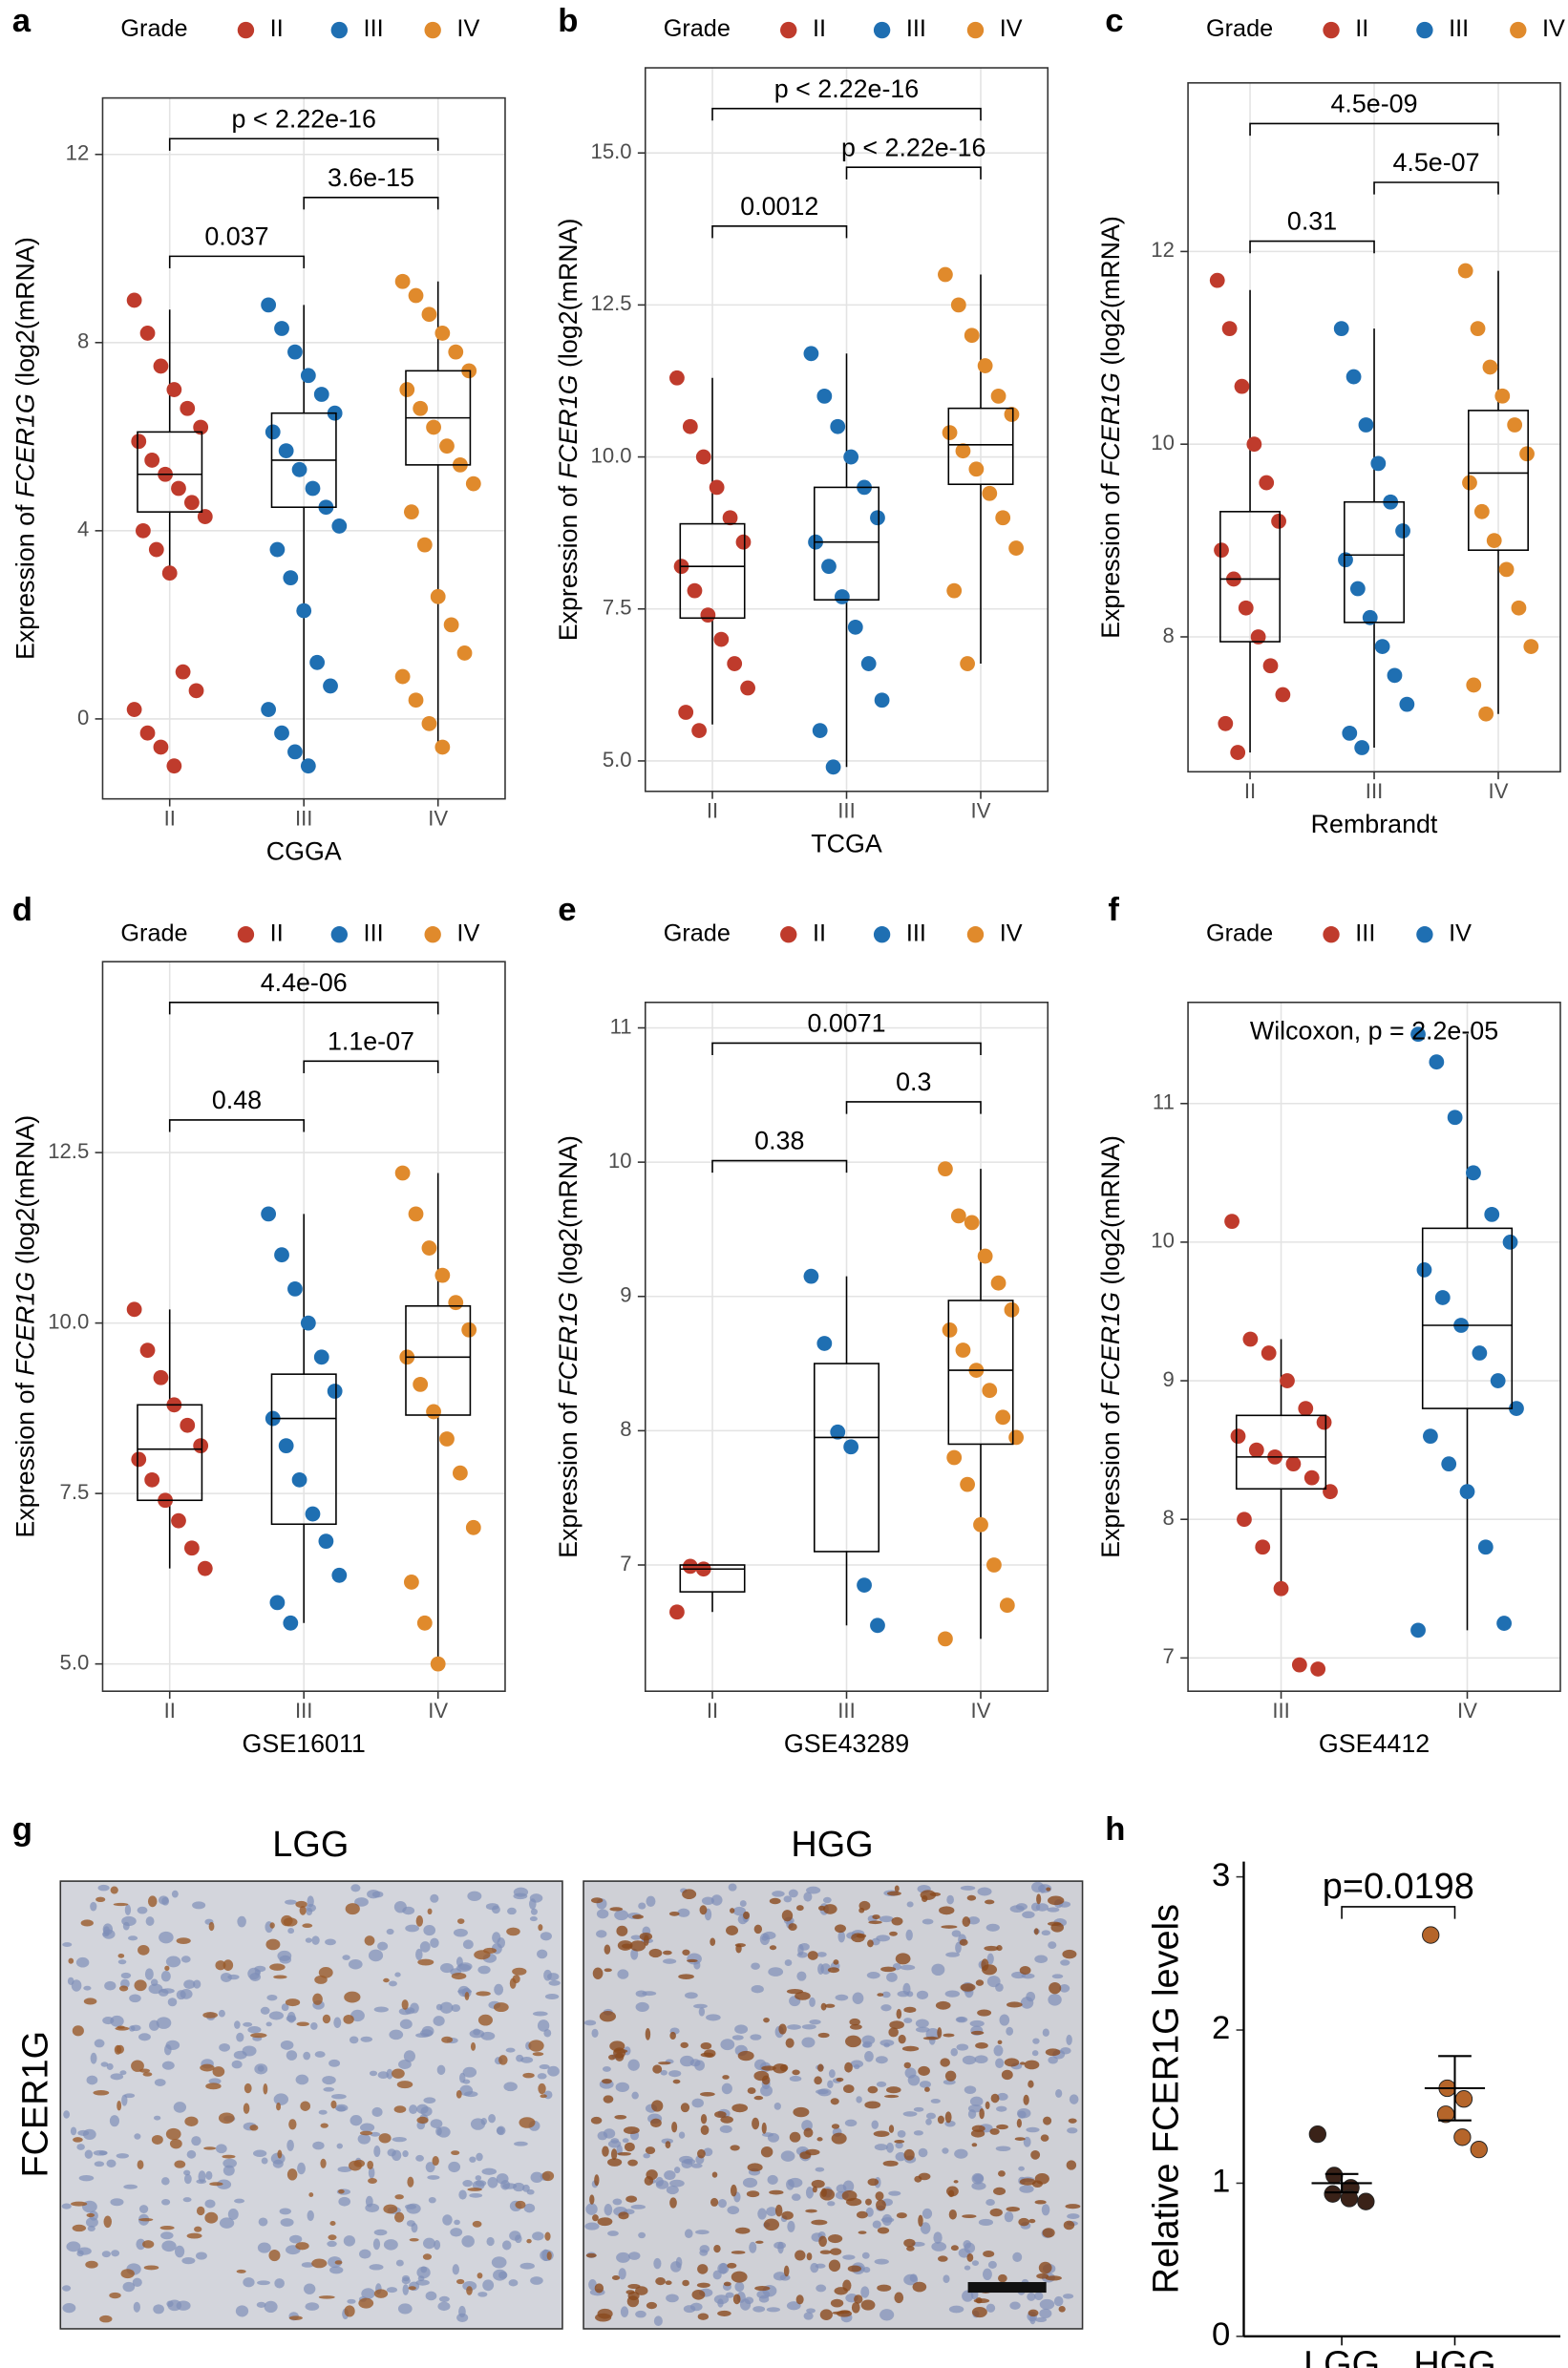 The height and width of the screenshot is (2368, 1568). What do you see at coordinates (1499, 791) in the screenshot?
I see `x-tick-label: IV` at bounding box center [1499, 791].